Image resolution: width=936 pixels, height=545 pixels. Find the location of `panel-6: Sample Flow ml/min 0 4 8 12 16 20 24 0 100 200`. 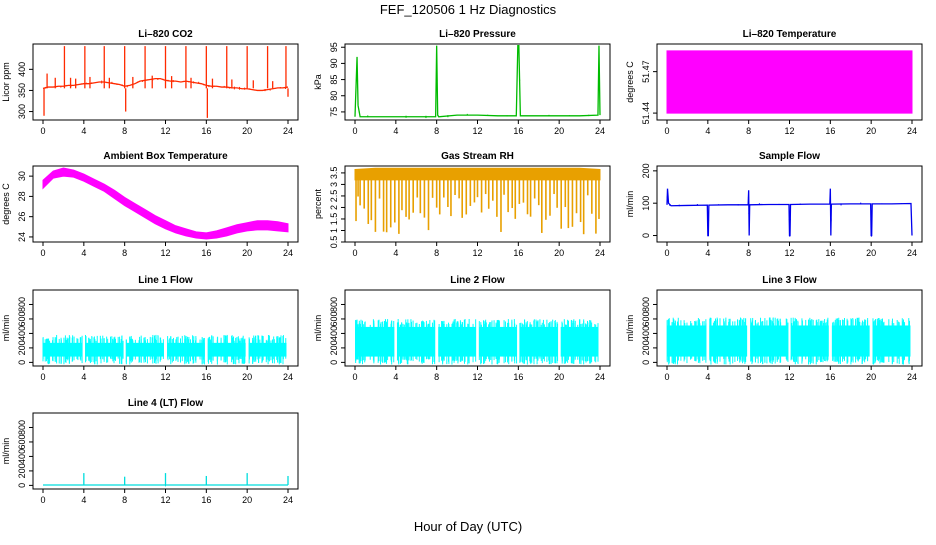

panel-6: Sample Flow ml/min 0 4 8 12 16 20 24 0 100 200 is located at coordinates (774, 204).